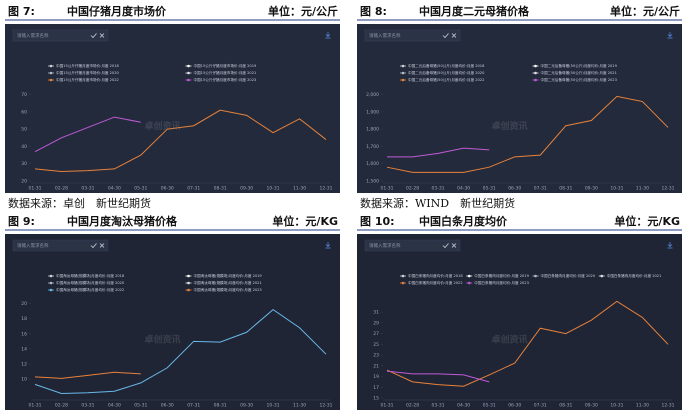  I want to click on legend-label: 中国二元后备母猪(50公斤)月度均价:月度 2022, so click(446, 79).